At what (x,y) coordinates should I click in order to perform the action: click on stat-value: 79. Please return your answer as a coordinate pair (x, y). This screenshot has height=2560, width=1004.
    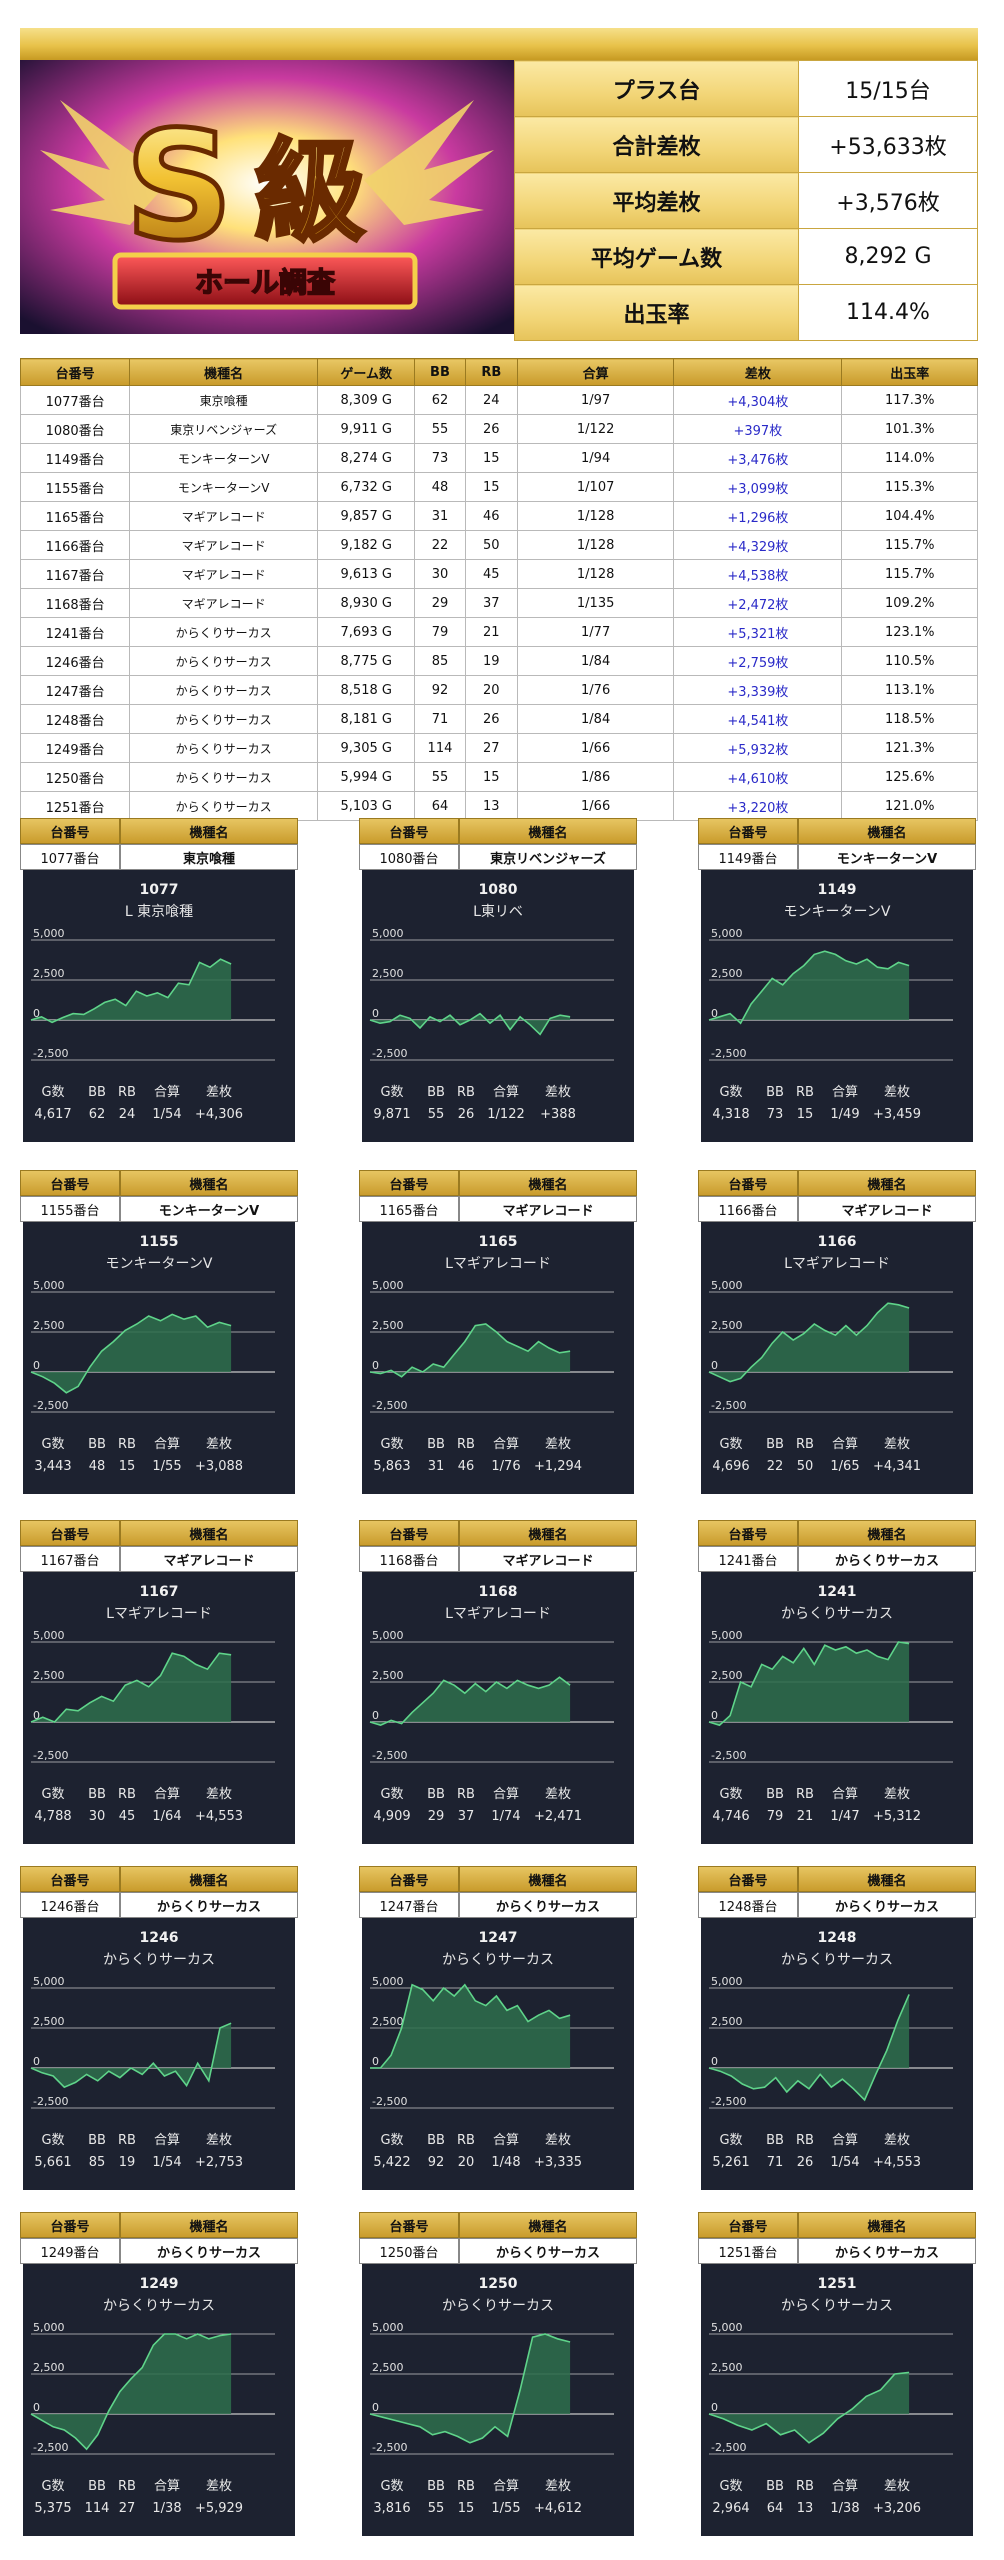
    Looking at the image, I should click on (775, 1816).